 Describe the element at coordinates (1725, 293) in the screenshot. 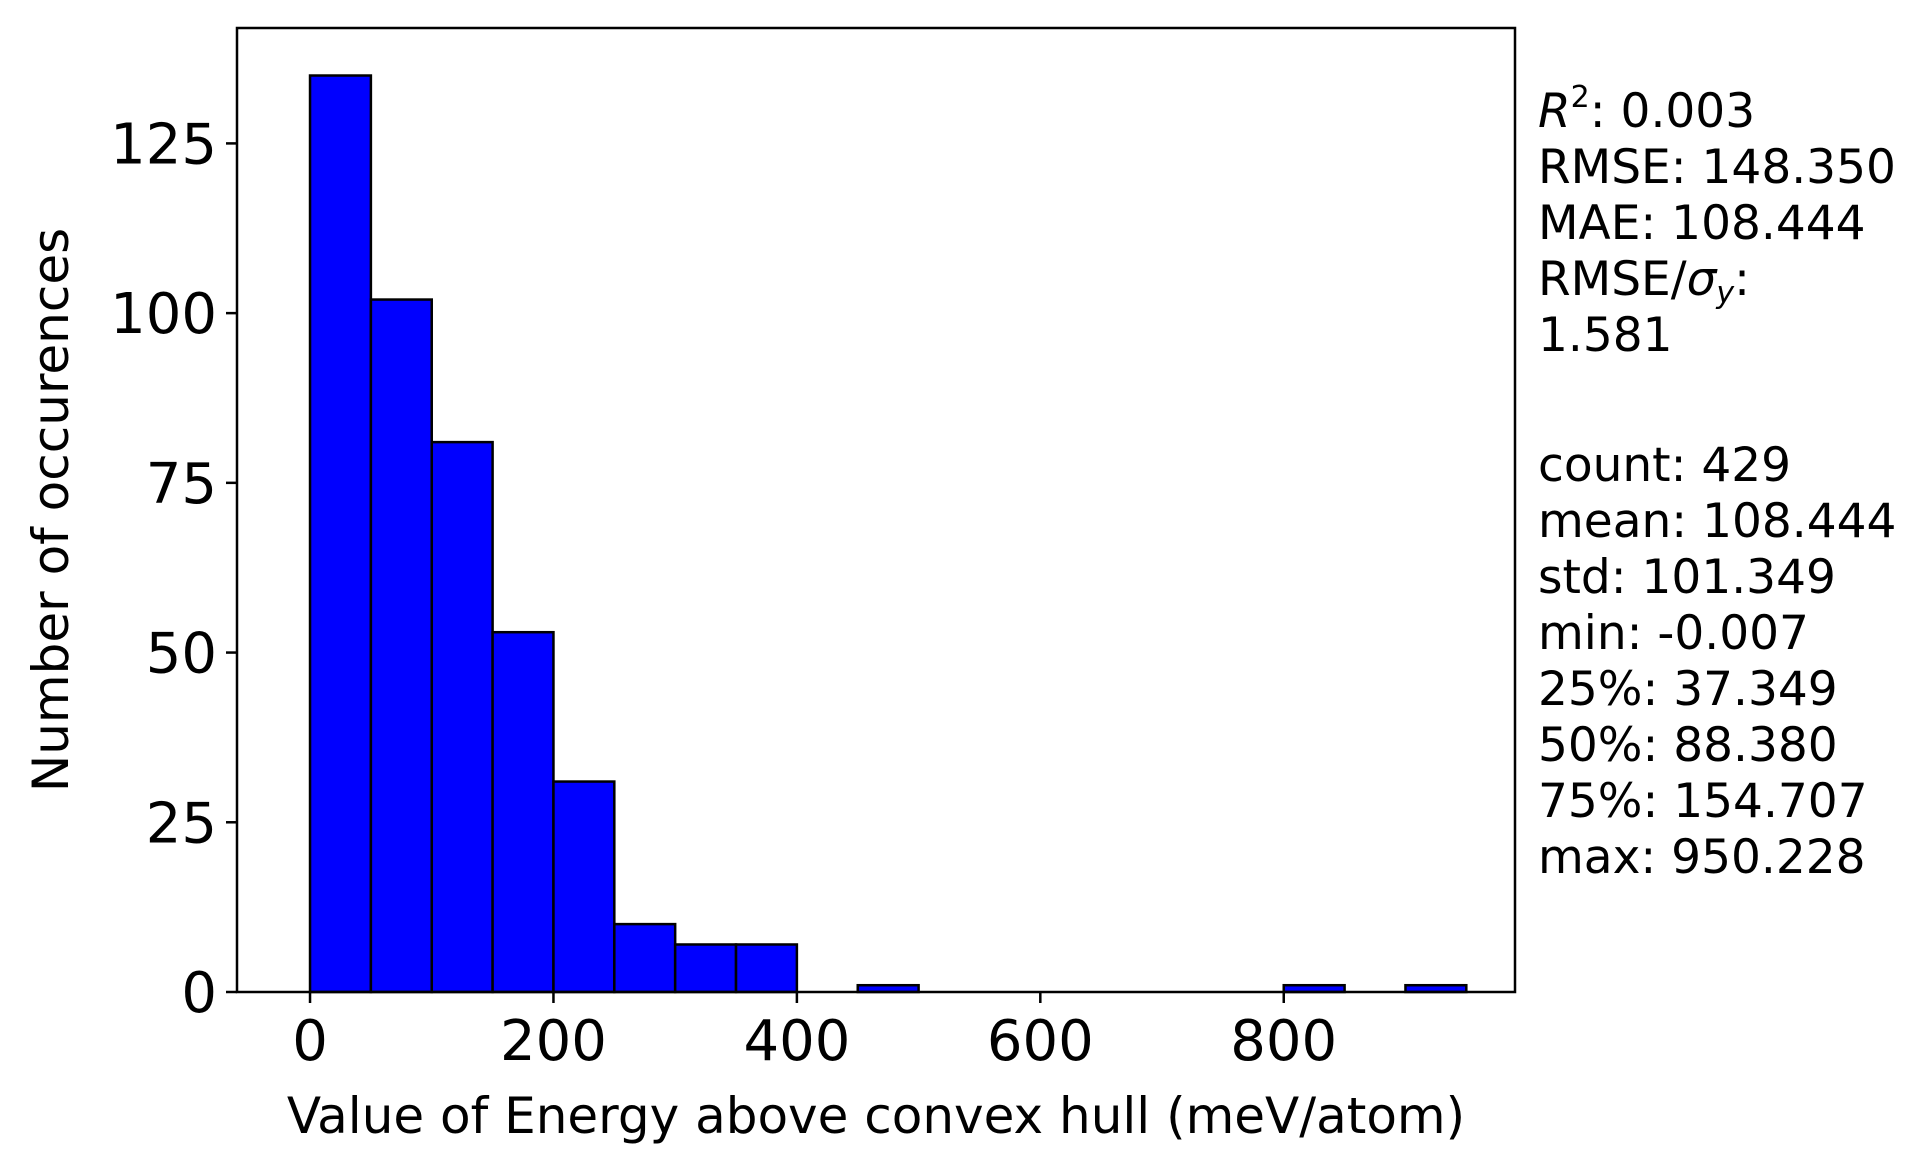

I see `sigma-subscript: y` at that location.